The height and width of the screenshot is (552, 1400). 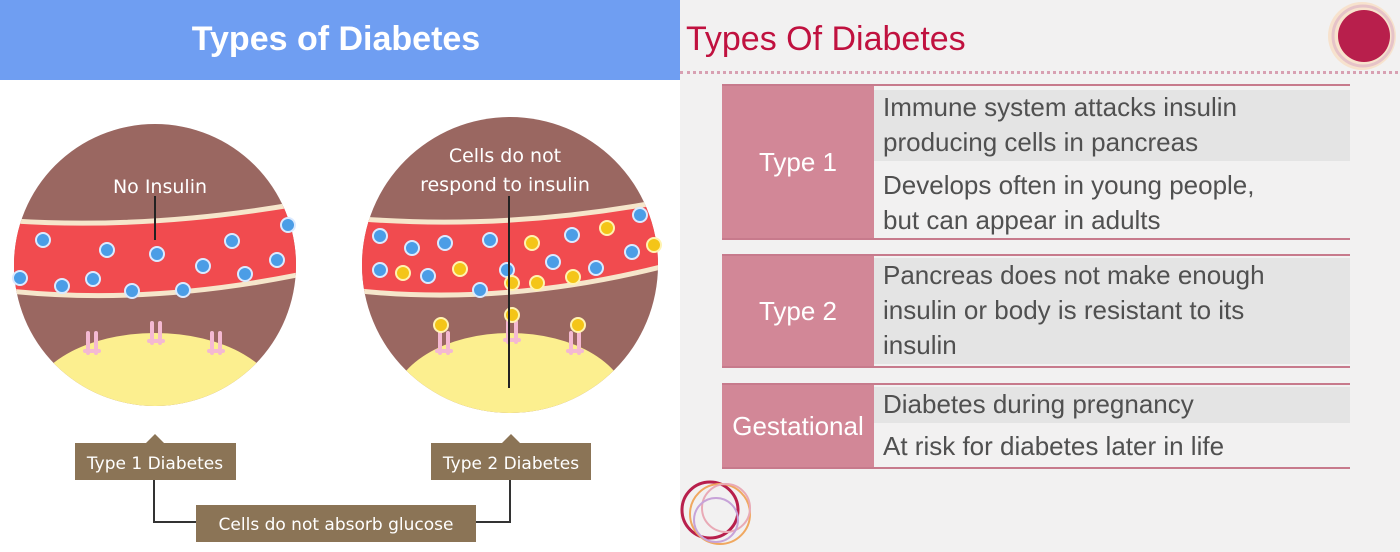 What do you see at coordinates (1060, 107) in the screenshot?
I see `description-line: Immune system attacks insulin` at bounding box center [1060, 107].